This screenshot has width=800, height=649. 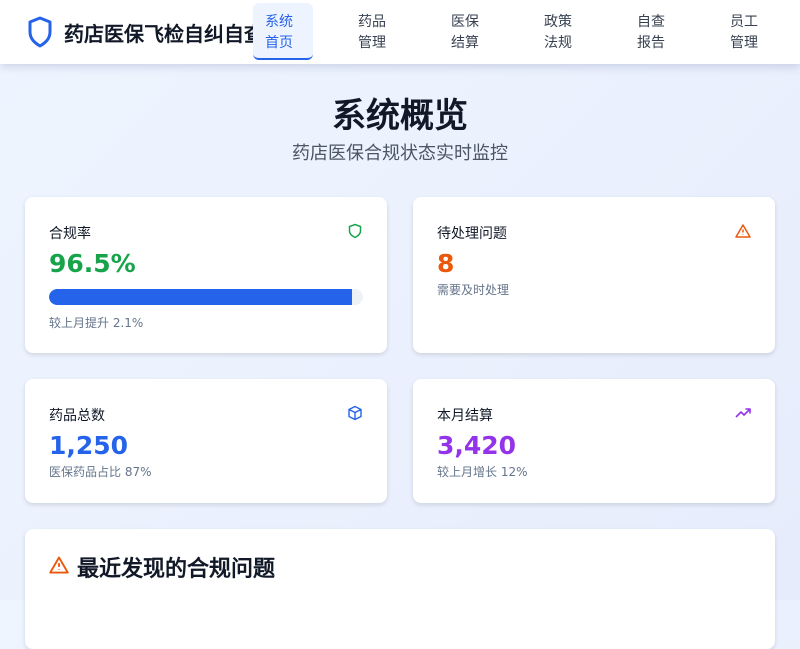 What do you see at coordinates (206, 275) in the screenshot?
I see `compliance-rate-card: 合规率 96.5% 较上月提升 2.1%` at bounding box center [206, 275].